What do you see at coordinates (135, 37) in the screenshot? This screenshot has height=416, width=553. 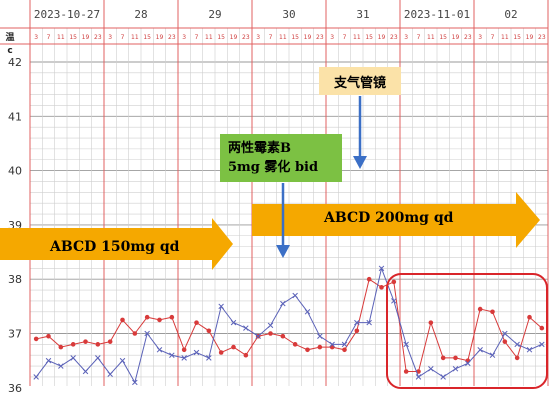 I see `hour-label: 11` at bounding box center [135, 37].